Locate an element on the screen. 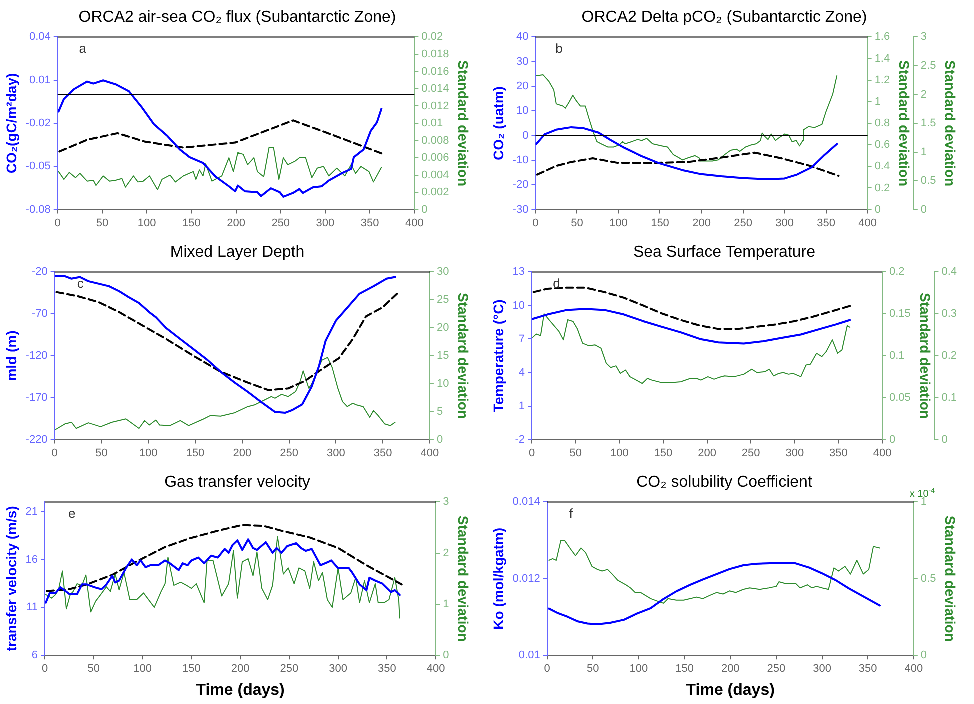  y-tick-label: 7 is located at coordinates (522, 339).